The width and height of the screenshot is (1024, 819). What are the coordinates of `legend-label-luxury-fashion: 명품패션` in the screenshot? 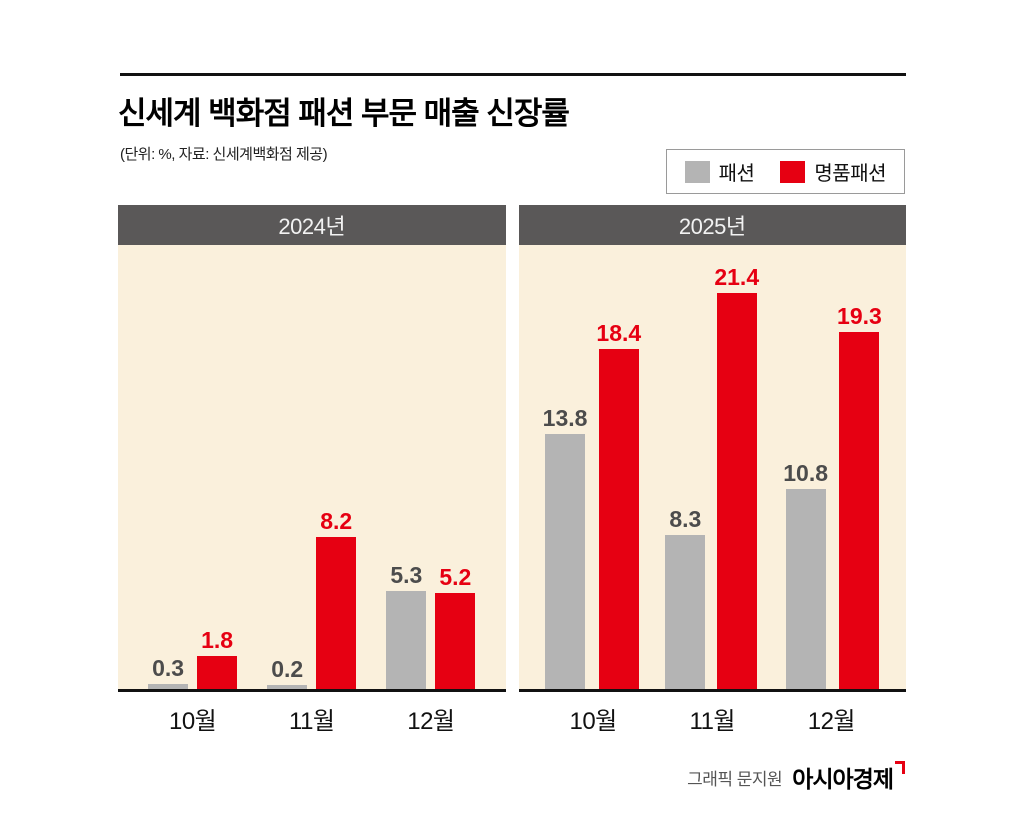 It's located at (850, 174).